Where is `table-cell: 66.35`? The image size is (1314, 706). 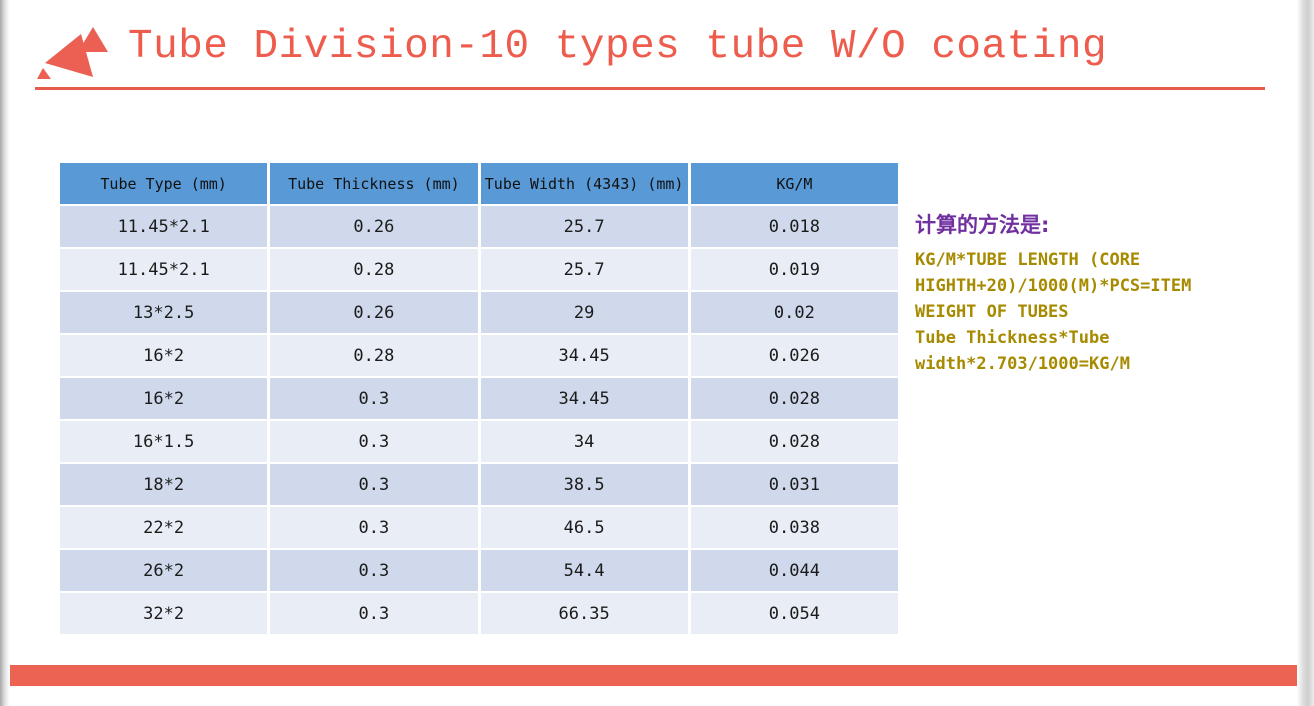 table-cell: 66.35 is located at coordinates (584, 613).